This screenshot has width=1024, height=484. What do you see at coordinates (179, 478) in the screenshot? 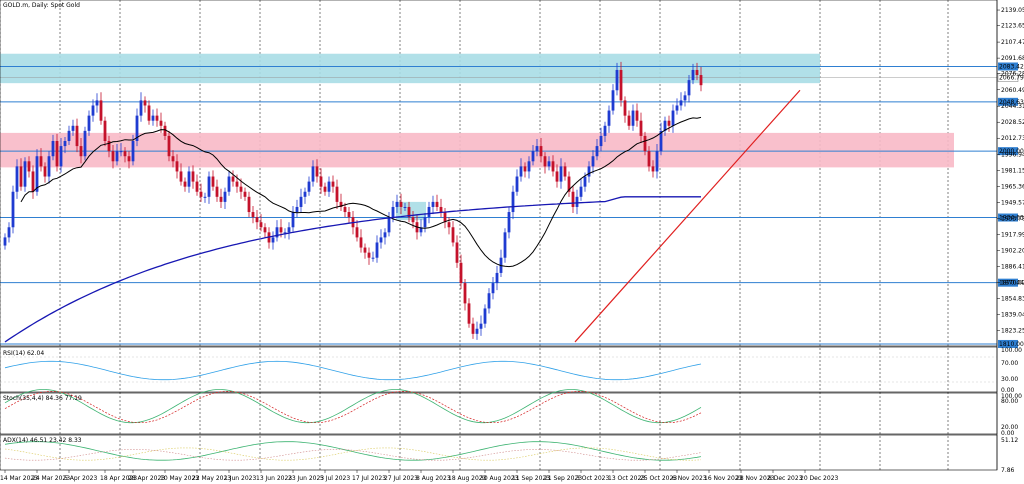
I see `time-label: 10 May 2023` at bounding box center [179, 478].